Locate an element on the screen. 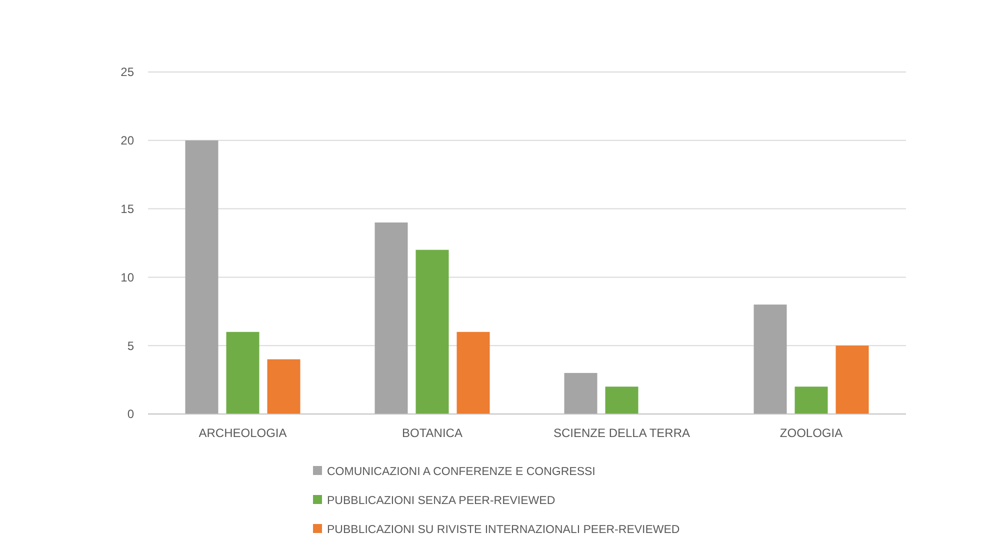 This screenshot has width=984, height=543. y-tick-label: 5 is located at coordinates (130, 345).